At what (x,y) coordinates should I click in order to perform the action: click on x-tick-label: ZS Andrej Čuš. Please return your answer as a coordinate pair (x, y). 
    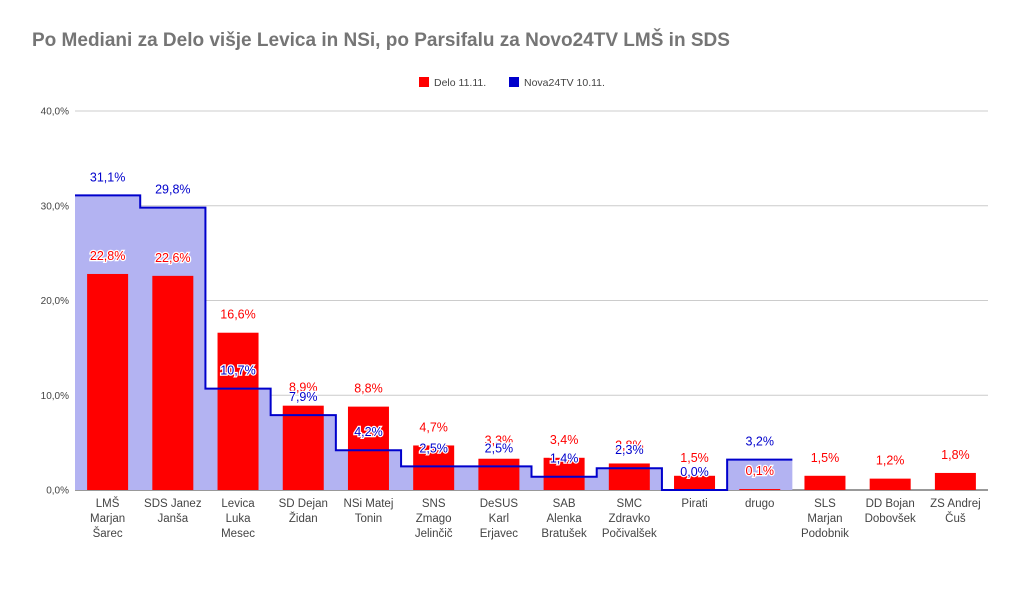
    Looking at the image, I should click on (955, 511).